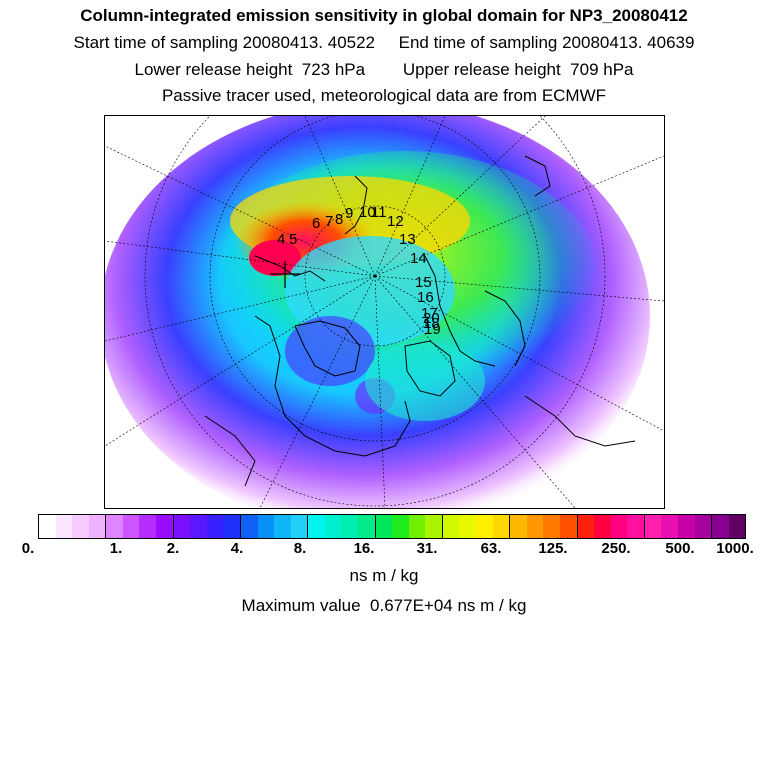 This screenshot has height=768, width=768. Describe the element at coordinates (425, 297) in the screenshot. I see `trajectory-label: 16` at that location.